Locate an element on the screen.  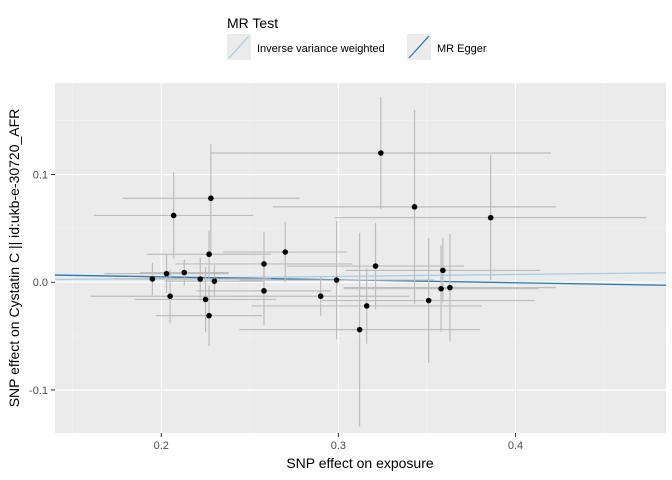
y-axis: -0.1 0.0 0.1 is located at coordinates (42, 283).